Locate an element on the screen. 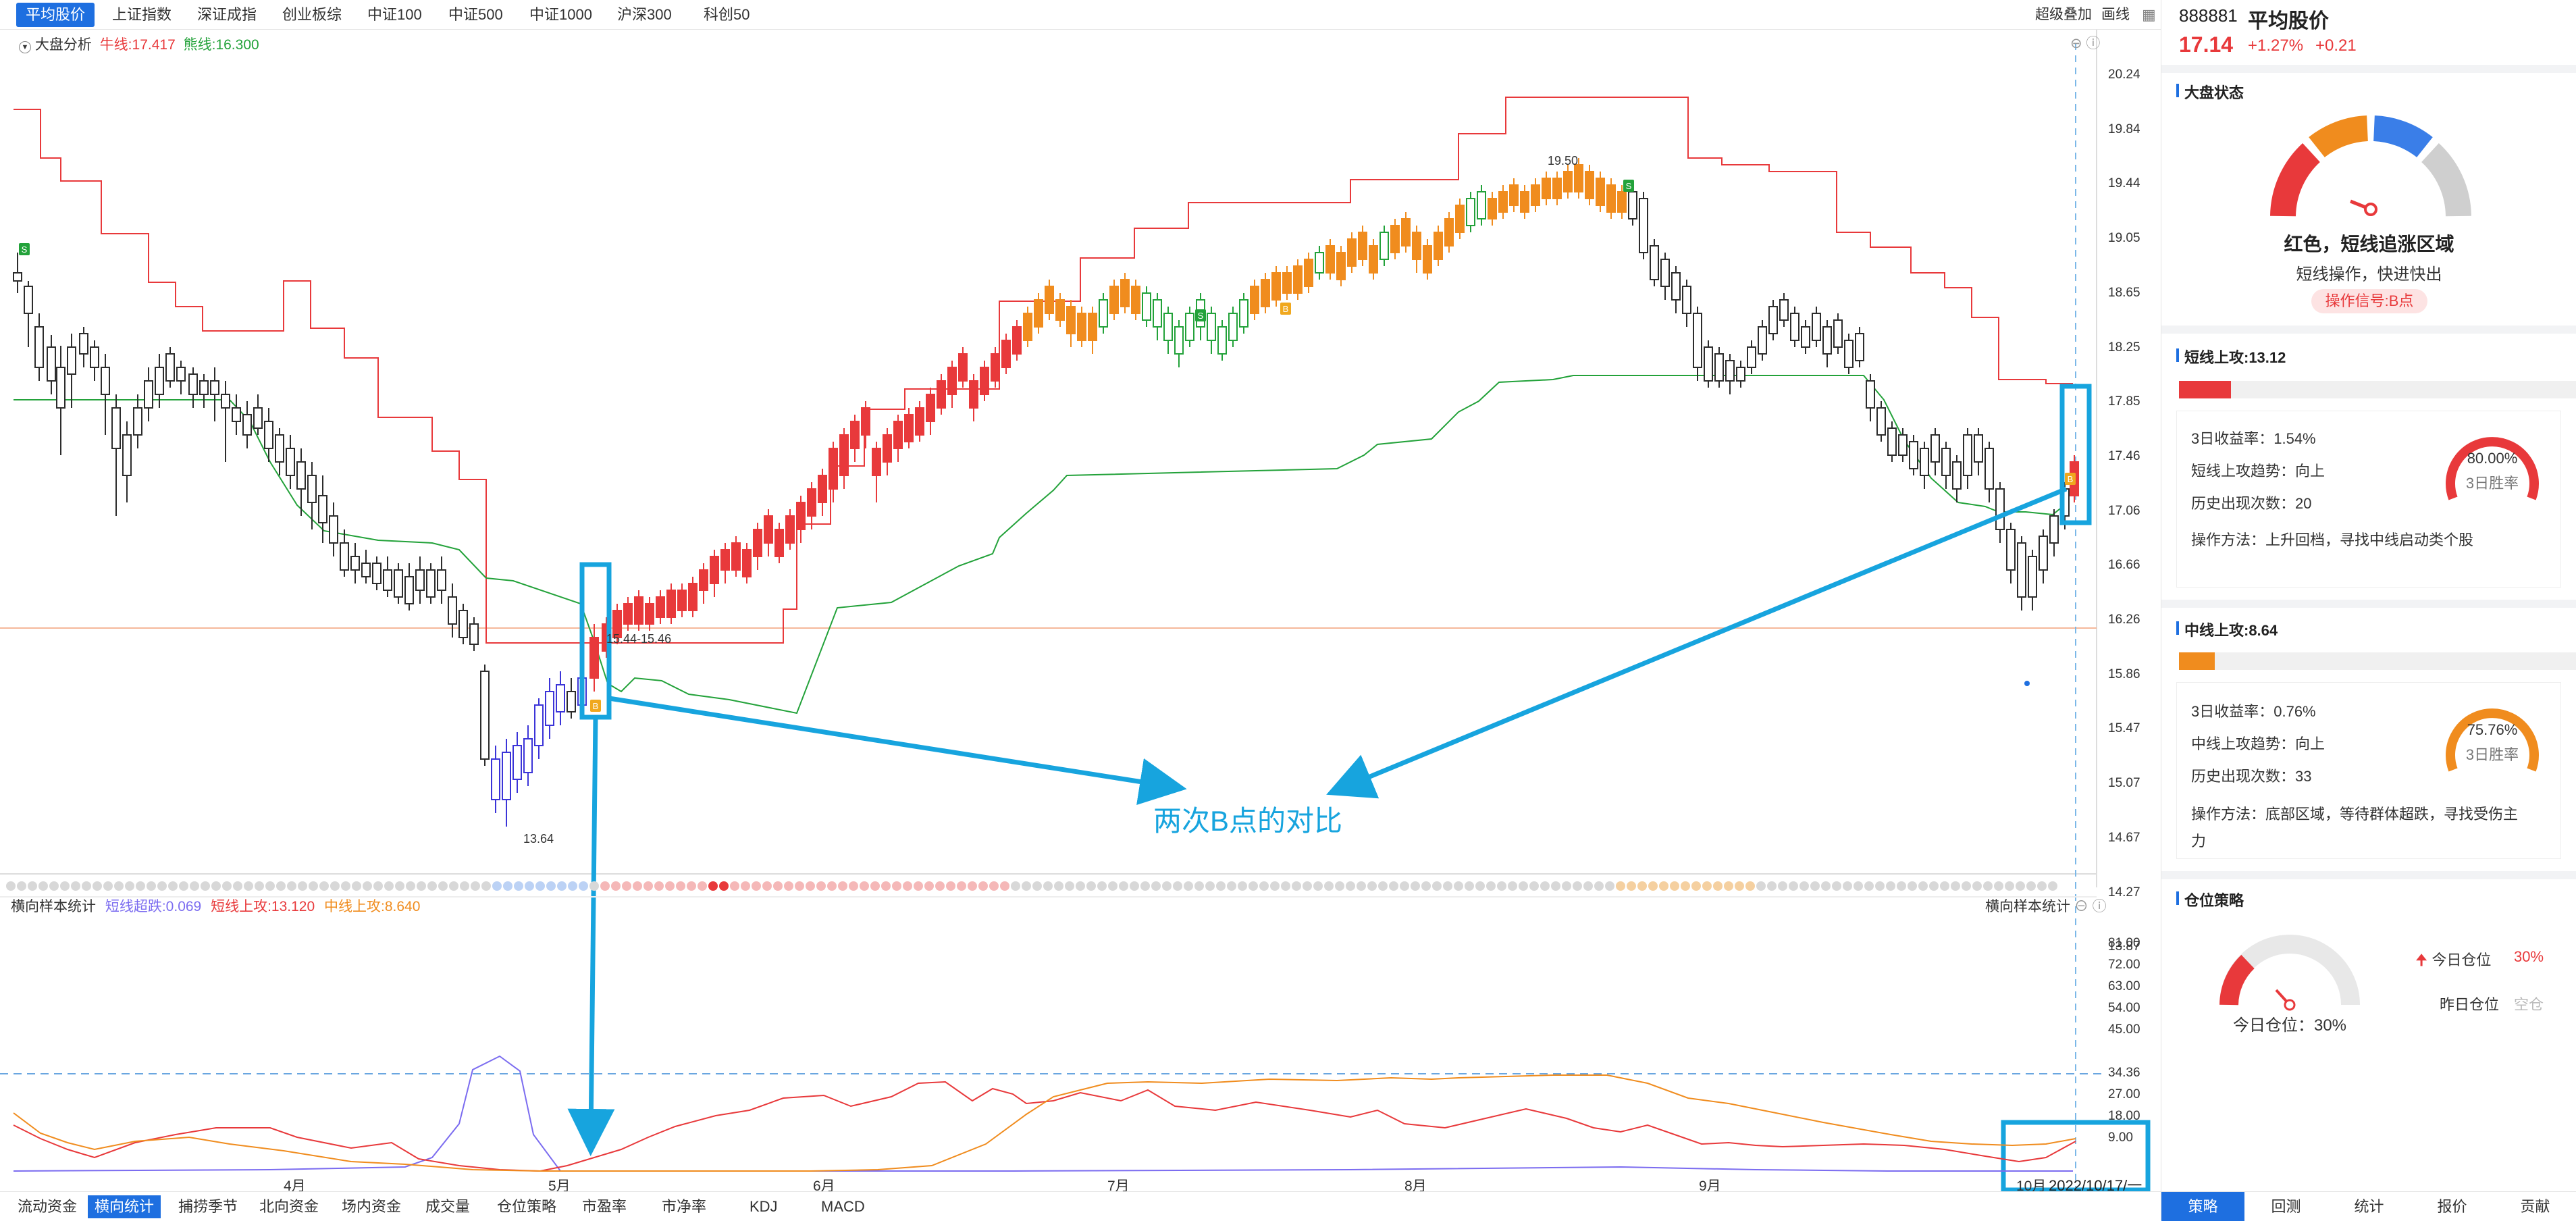 This screenshot has width=2576, height=1221. b-marker-text: B is located at coordinates (596, 706).